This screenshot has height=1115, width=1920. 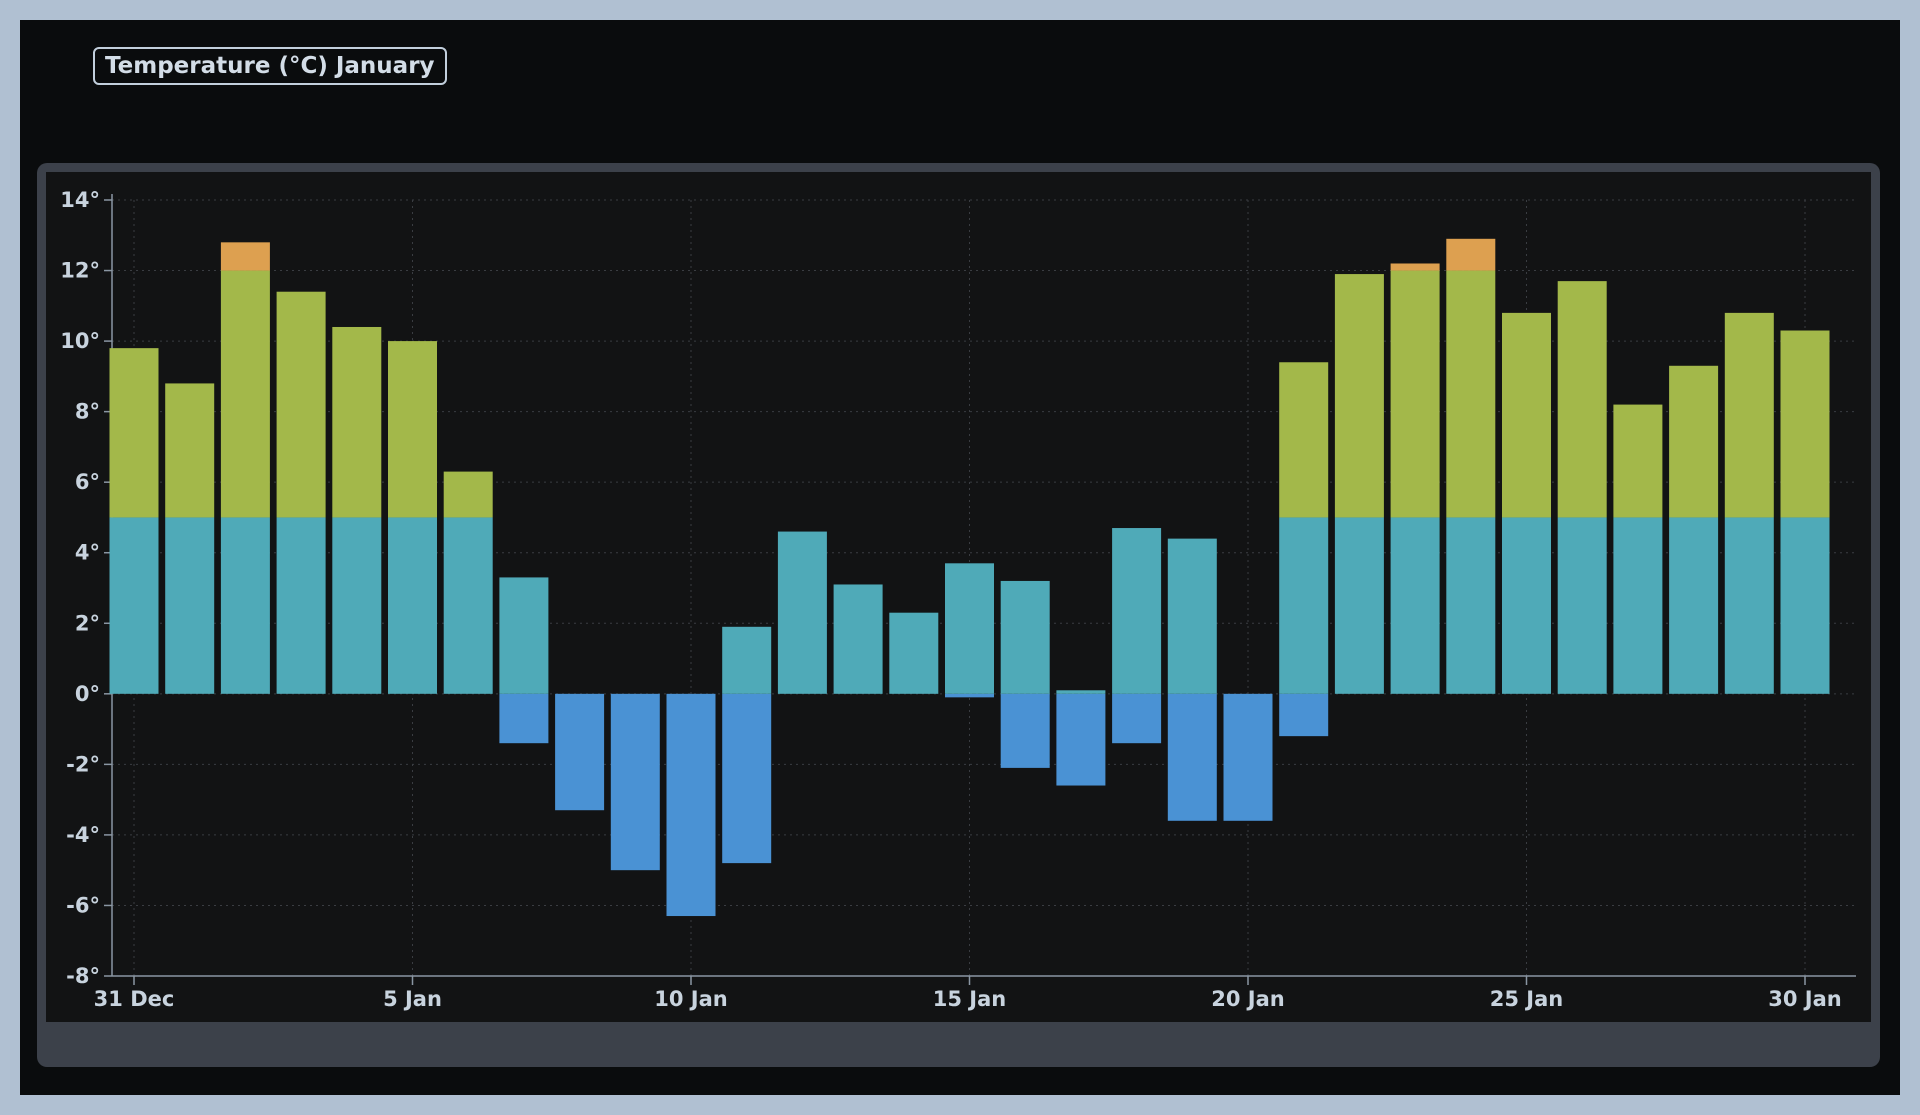 What do you see at coordinates (580, 752) in the screenshot?
I see `bar-8-jan` at bounding box center [580, 752].